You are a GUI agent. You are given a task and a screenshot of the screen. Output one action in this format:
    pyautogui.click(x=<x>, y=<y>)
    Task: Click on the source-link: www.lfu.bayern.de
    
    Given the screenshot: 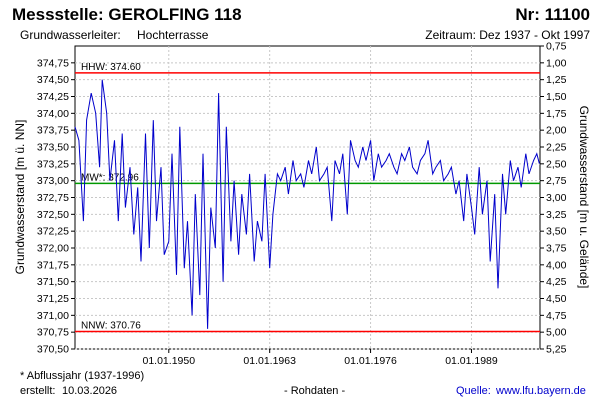 What is the action you would take?
    pyautogui.click(x=541, y=391)
    